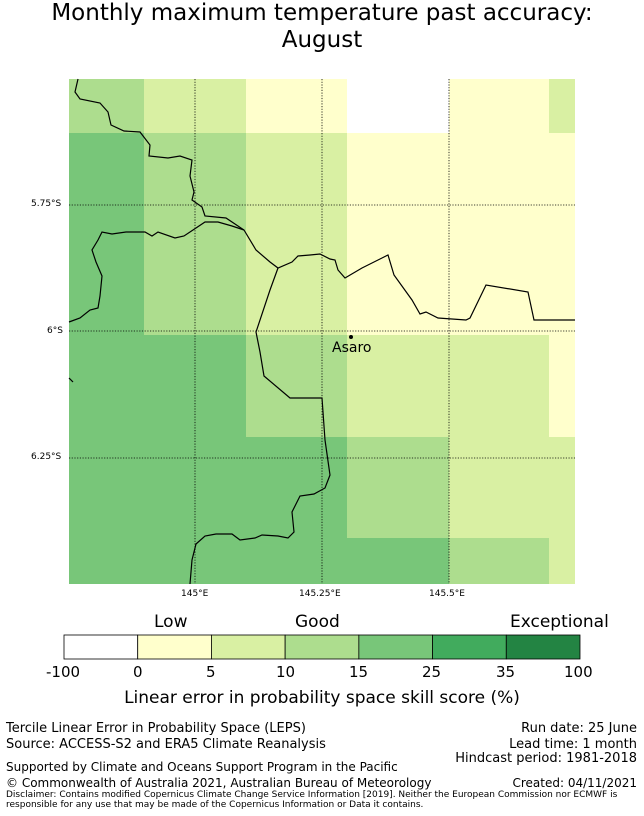  What do you see at coordinates (574, 783) in the screenshot?
I see `footer-created: Created: 04/11/2021` at bounding box center [574, 783].